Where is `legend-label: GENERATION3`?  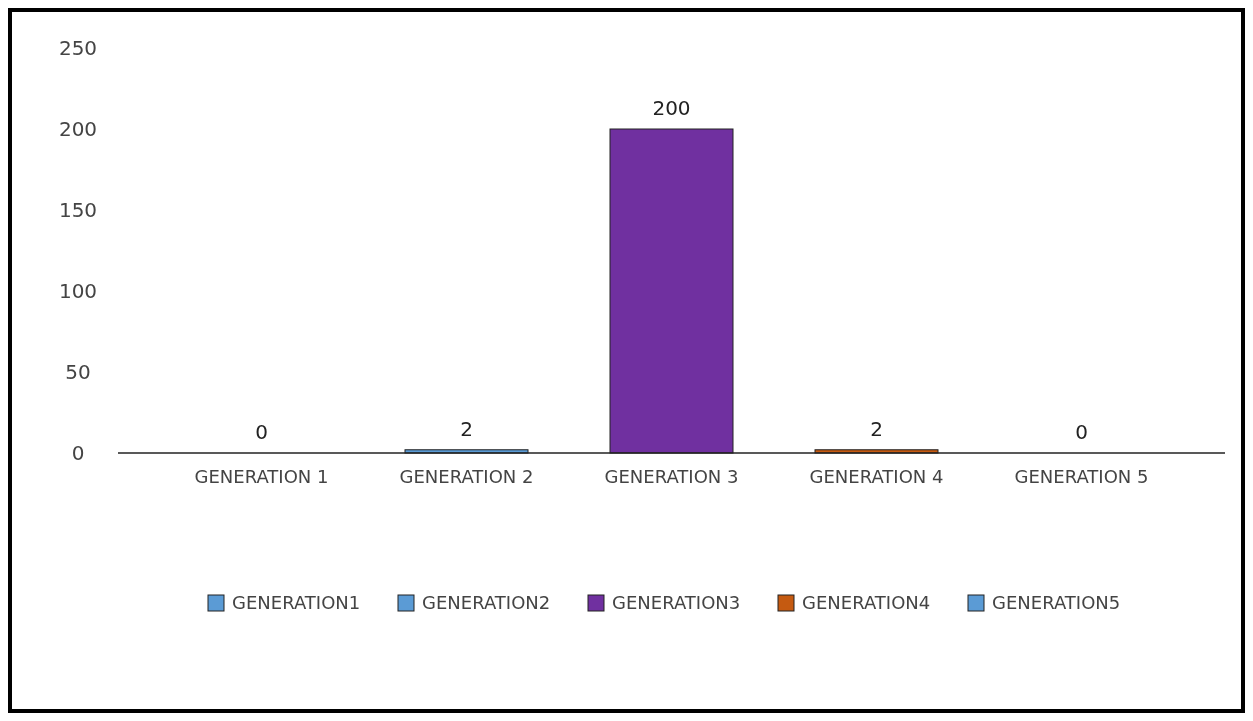 legend-label: GENERATION3 is located at coordinates (676, 603).